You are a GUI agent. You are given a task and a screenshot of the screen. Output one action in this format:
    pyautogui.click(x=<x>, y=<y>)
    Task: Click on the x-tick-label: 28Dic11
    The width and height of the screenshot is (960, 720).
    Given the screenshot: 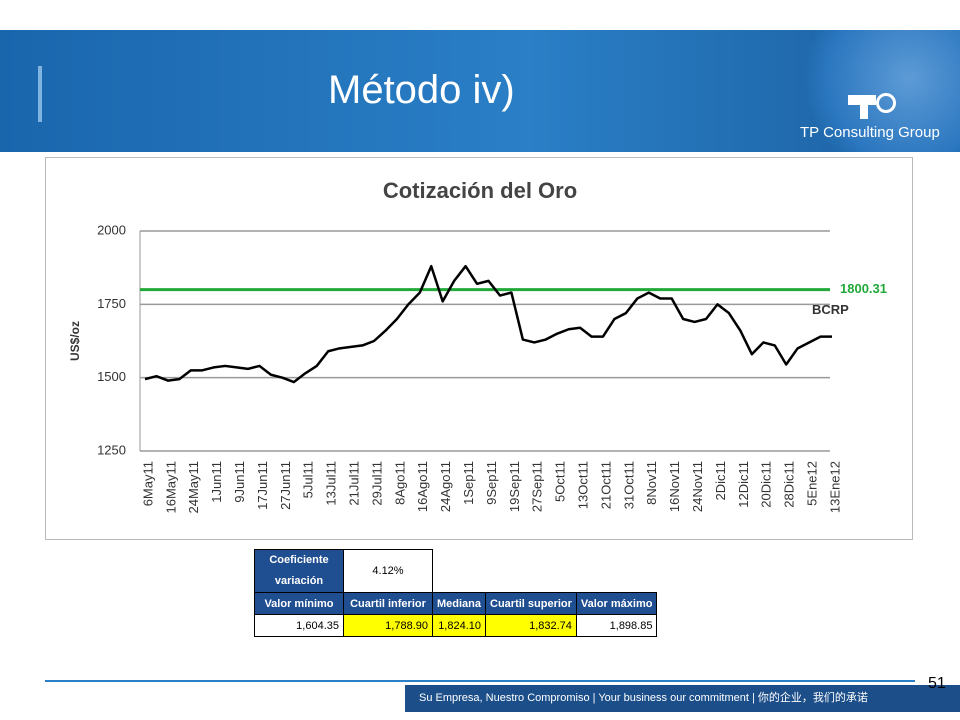 What is the action you would take?
    pyautogui.click(x=789, y=484)
    